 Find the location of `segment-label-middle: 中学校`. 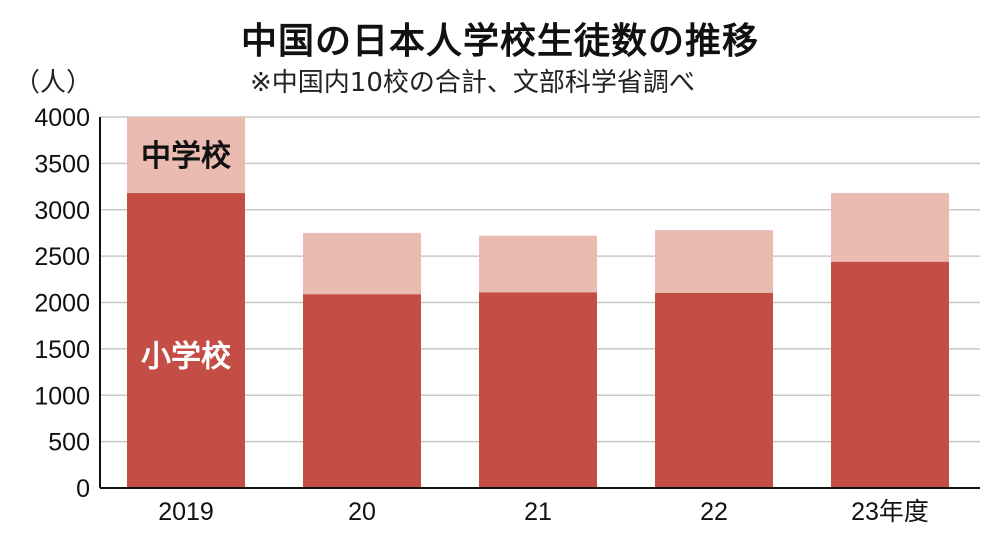

segment-label-middle: 中学校 is located at coordinates (186, 156).